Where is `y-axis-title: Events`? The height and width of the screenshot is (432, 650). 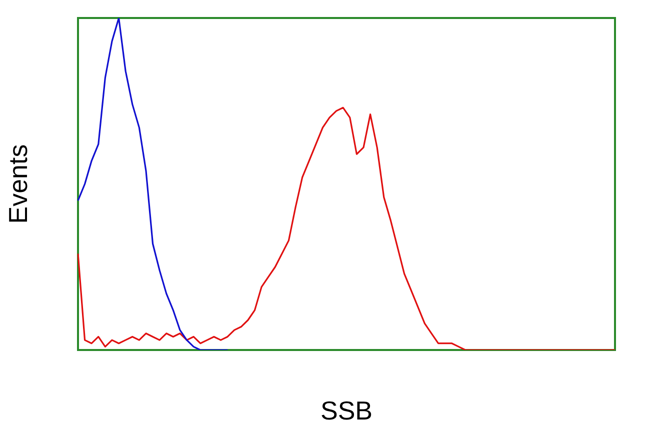 y-axis-title: Events is located at coordinates (17, 184).